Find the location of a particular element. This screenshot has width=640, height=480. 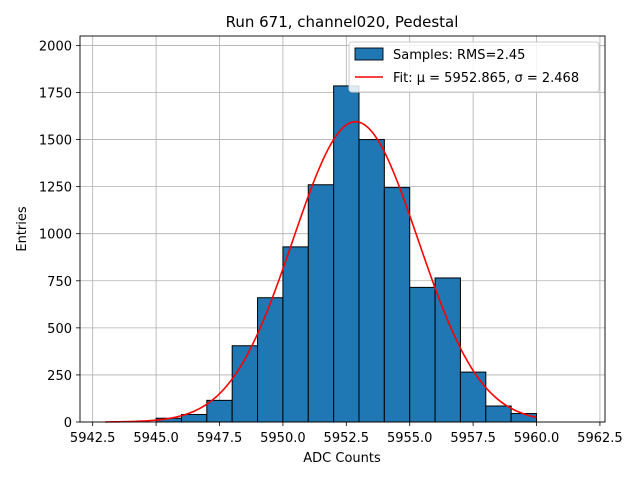

y-tick-label: 500 is located at coordinates (59, 329).